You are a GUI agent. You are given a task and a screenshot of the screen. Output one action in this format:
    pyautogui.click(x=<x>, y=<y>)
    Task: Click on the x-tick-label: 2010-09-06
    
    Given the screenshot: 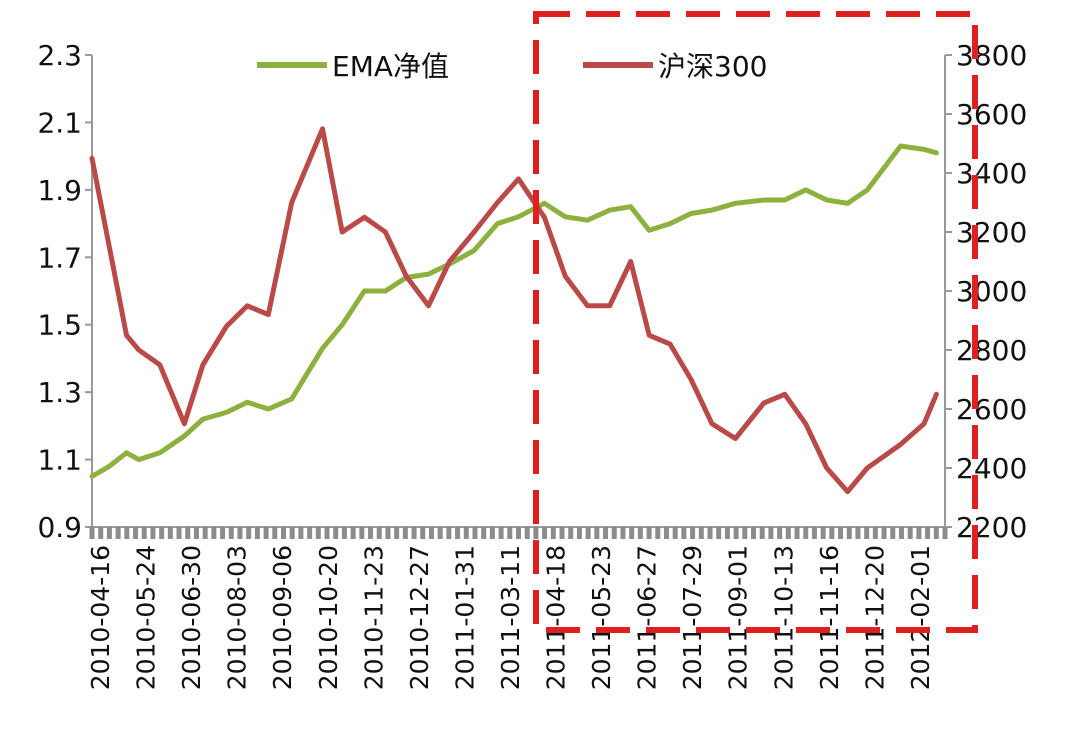 What is the action you would take?
    pyautogui.click(x=282, y=617)
    